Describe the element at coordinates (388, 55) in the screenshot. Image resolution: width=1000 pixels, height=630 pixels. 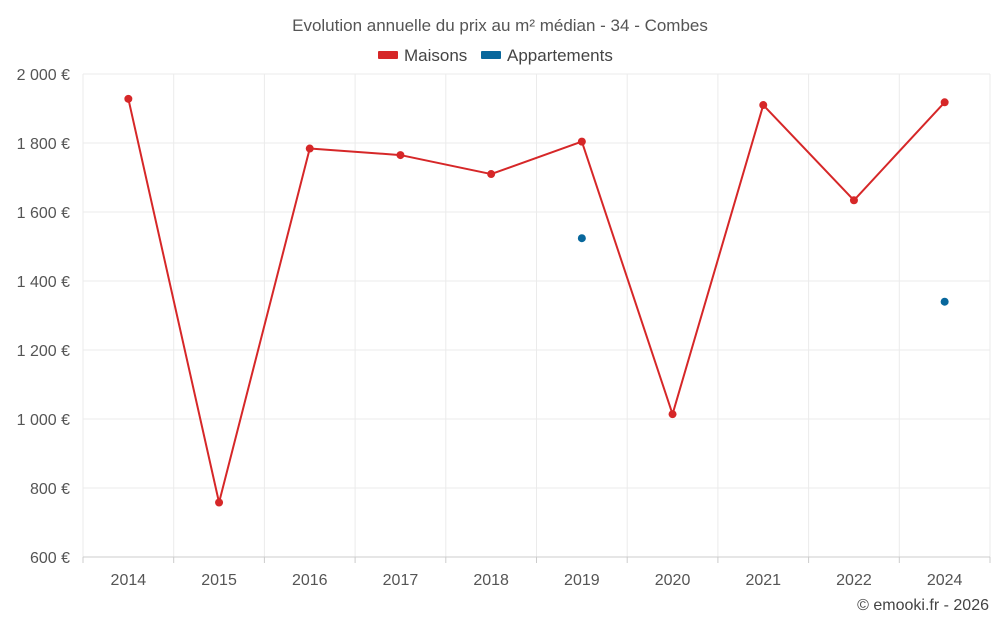
I see `legend-swatch-maisons` at that location.